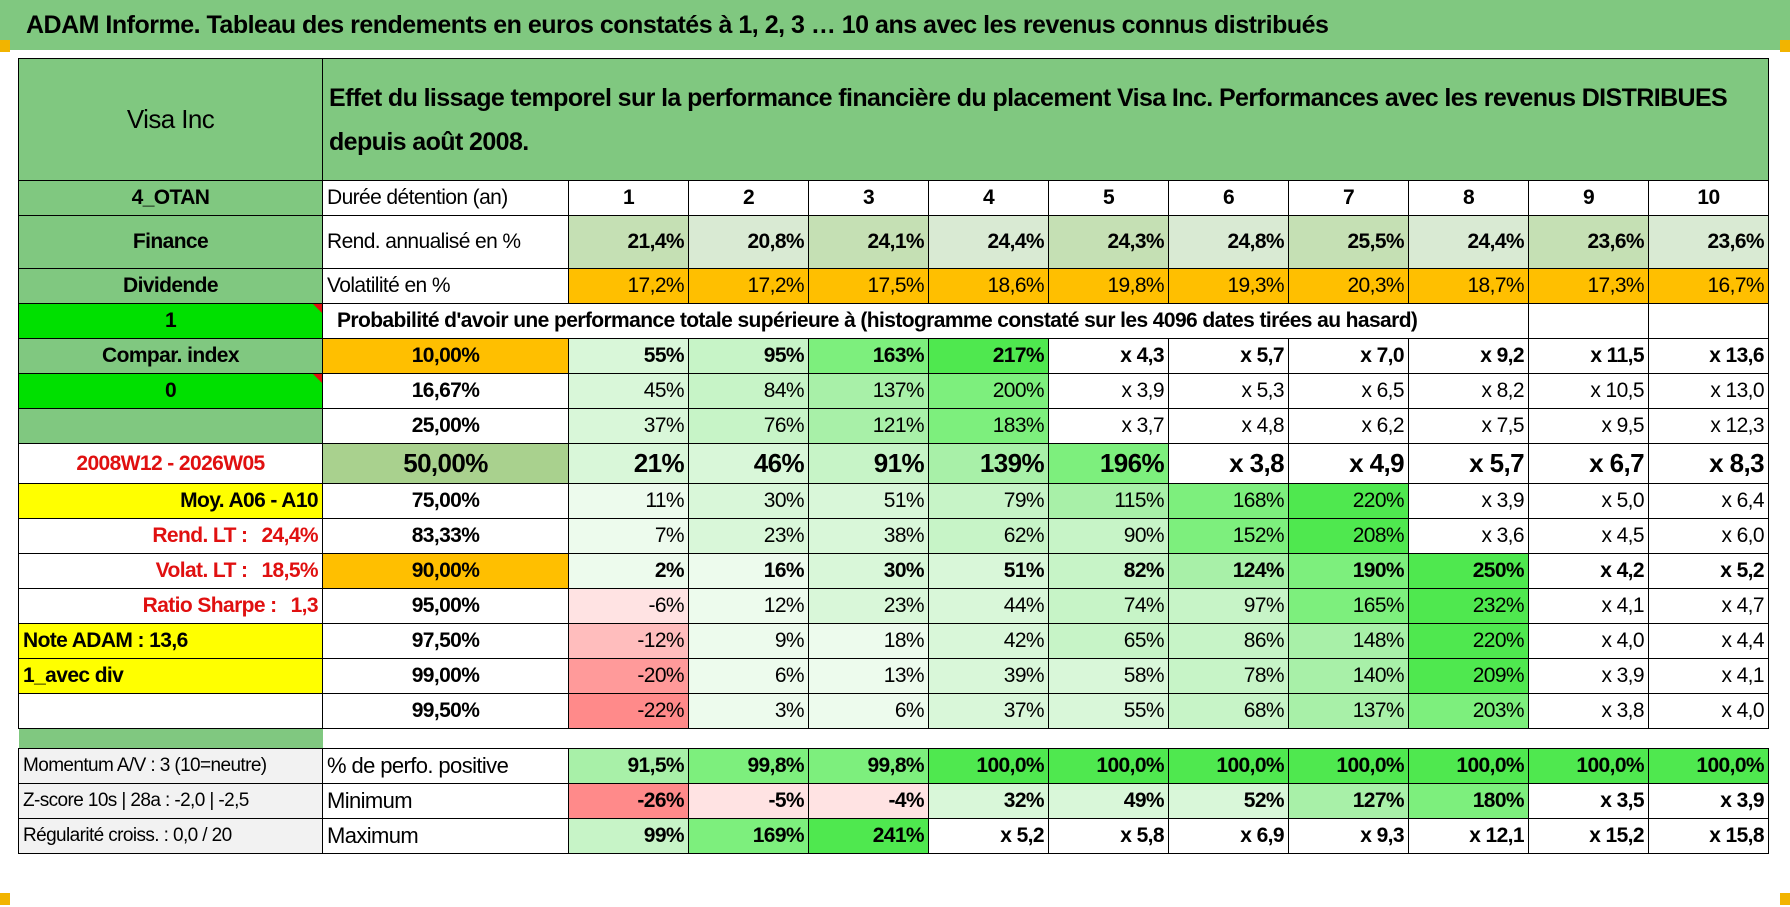  Describe the element at coordinates (170, 801) in the screenshot. I see `indicator-label: Z-score 10s | 28a : -2,0 | -2,5` at that location.